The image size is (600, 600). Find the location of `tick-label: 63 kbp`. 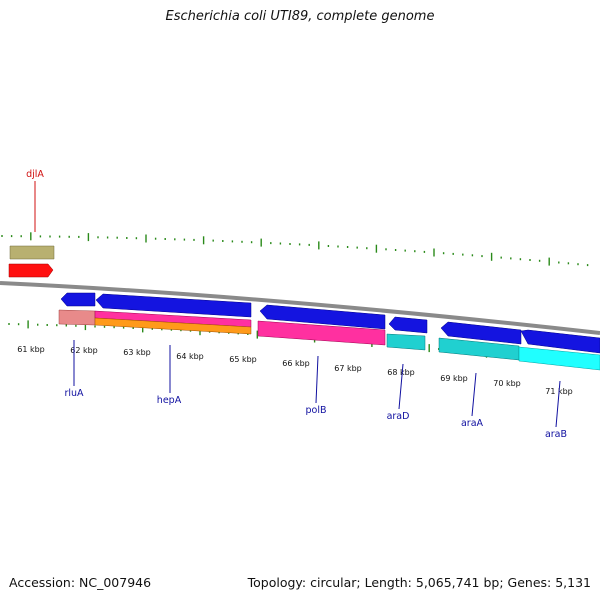

tick-label: 63 kbp is located at coordinates (137, 352).